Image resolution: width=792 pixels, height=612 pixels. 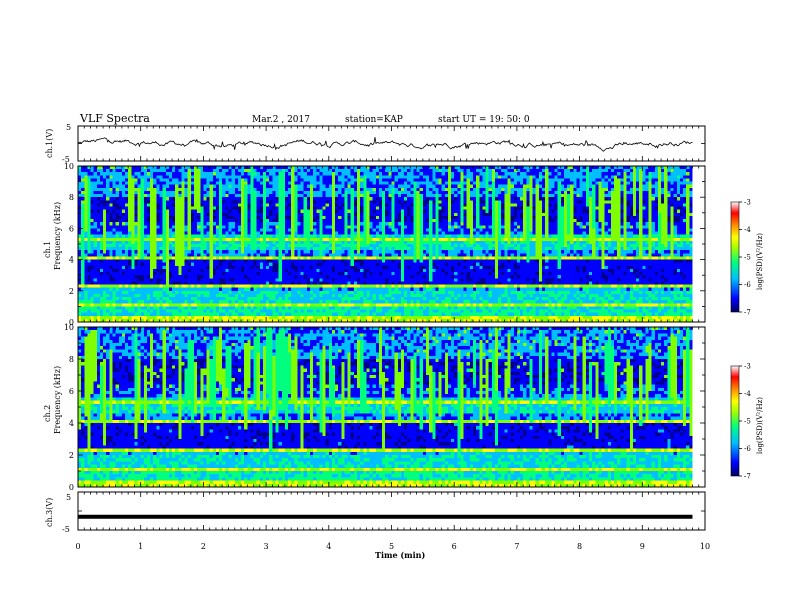 I want to click on x-tick-label: 4, so click(x=328, y=546).